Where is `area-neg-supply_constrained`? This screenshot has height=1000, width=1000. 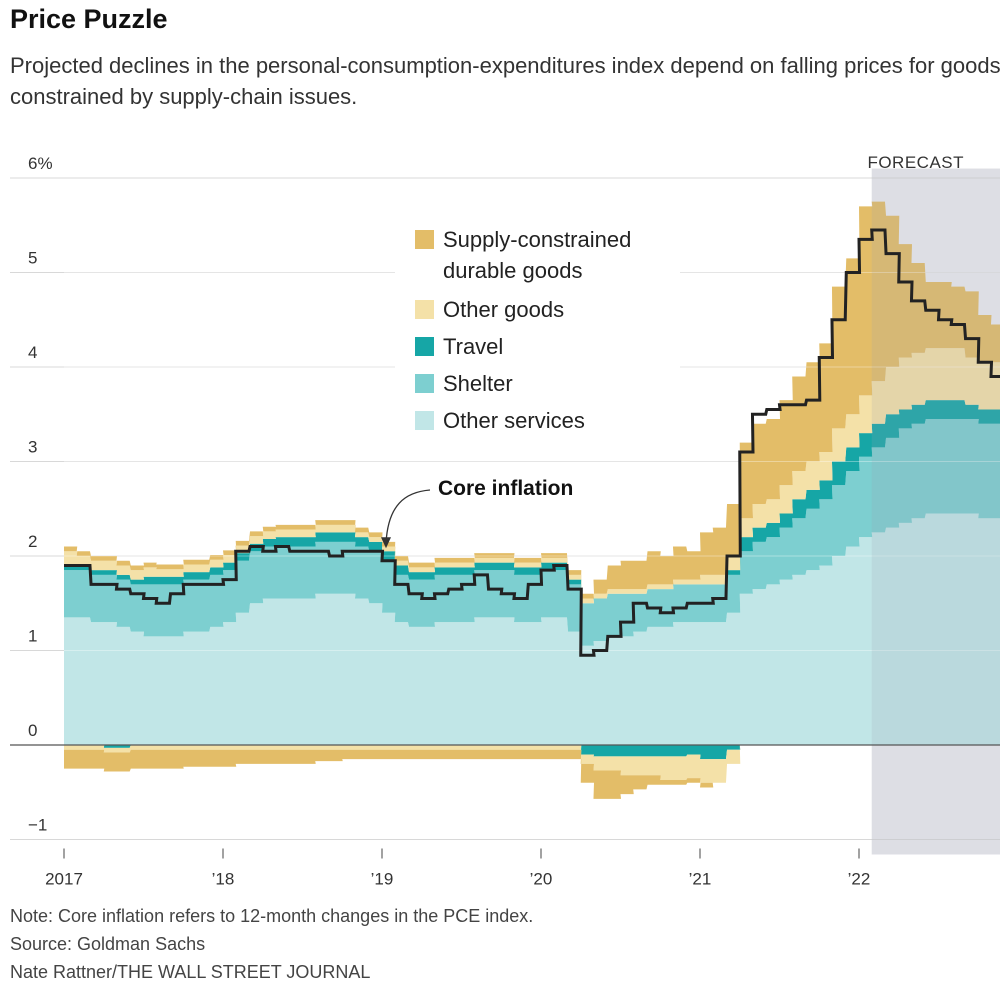
area-neg-supply_constrained is located at coordinates (532, 772).